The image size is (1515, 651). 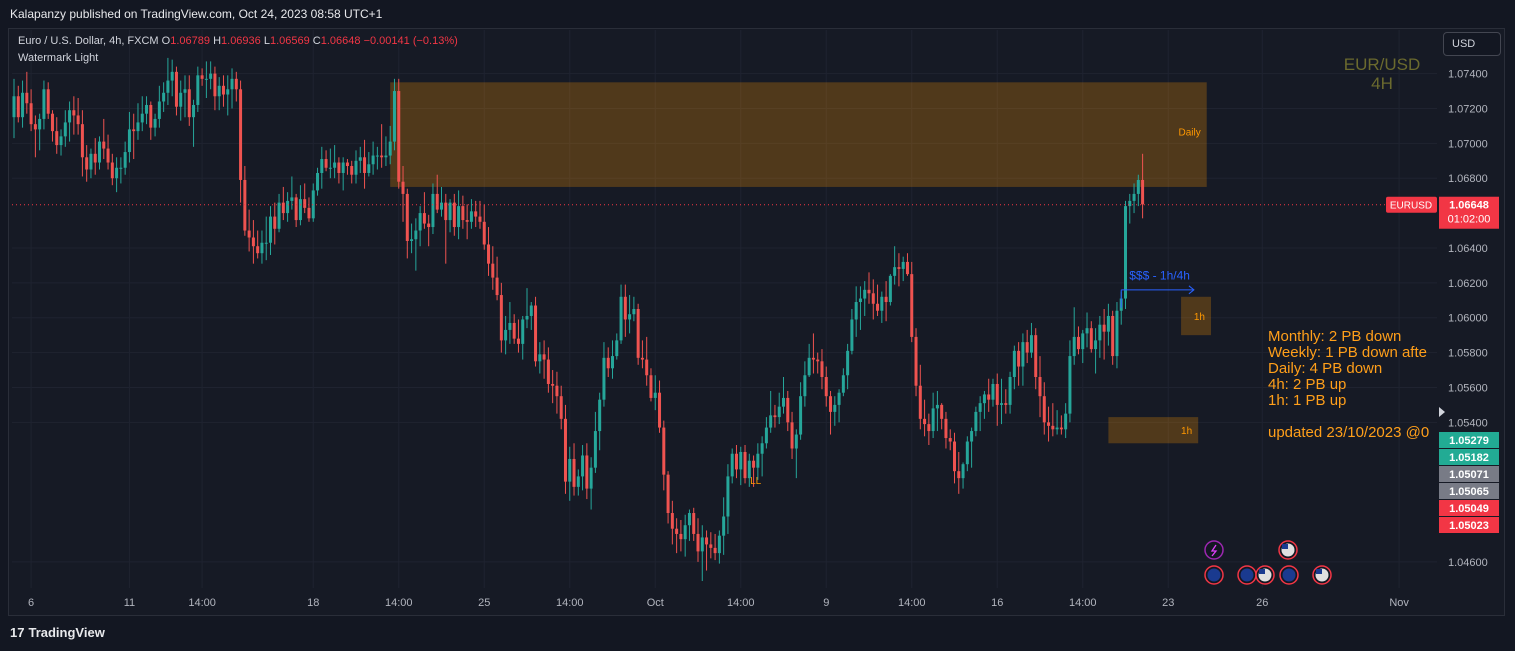 I want to click on watermark-indicator-label: Watermark Light, so click(x=58, y=58).